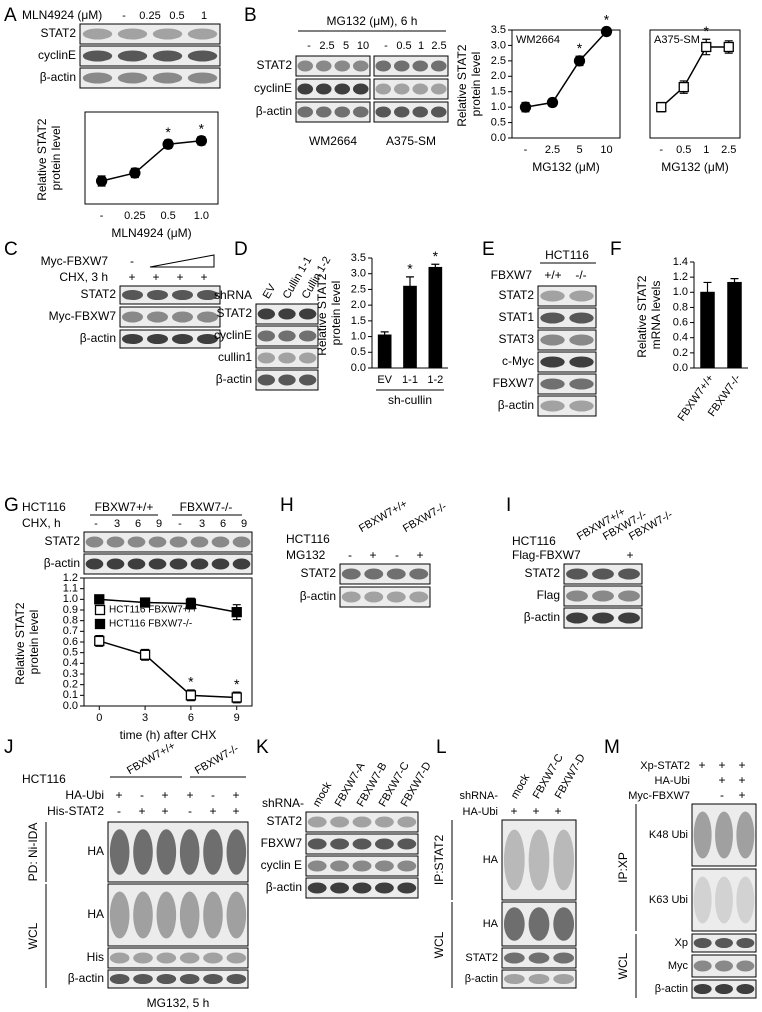 The height and width of the screenshot is (1012, 762). What do you see at coordinates (273, 88) in the screenshot?
I see `row-label: cyclinE` at bounding box center [273, 88].